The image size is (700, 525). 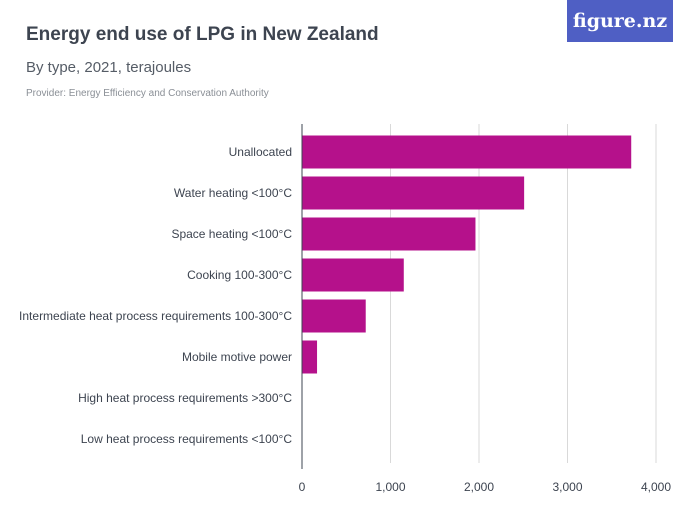 I want to click on x-tick-label: 1,000, so click(x=390, y=487).